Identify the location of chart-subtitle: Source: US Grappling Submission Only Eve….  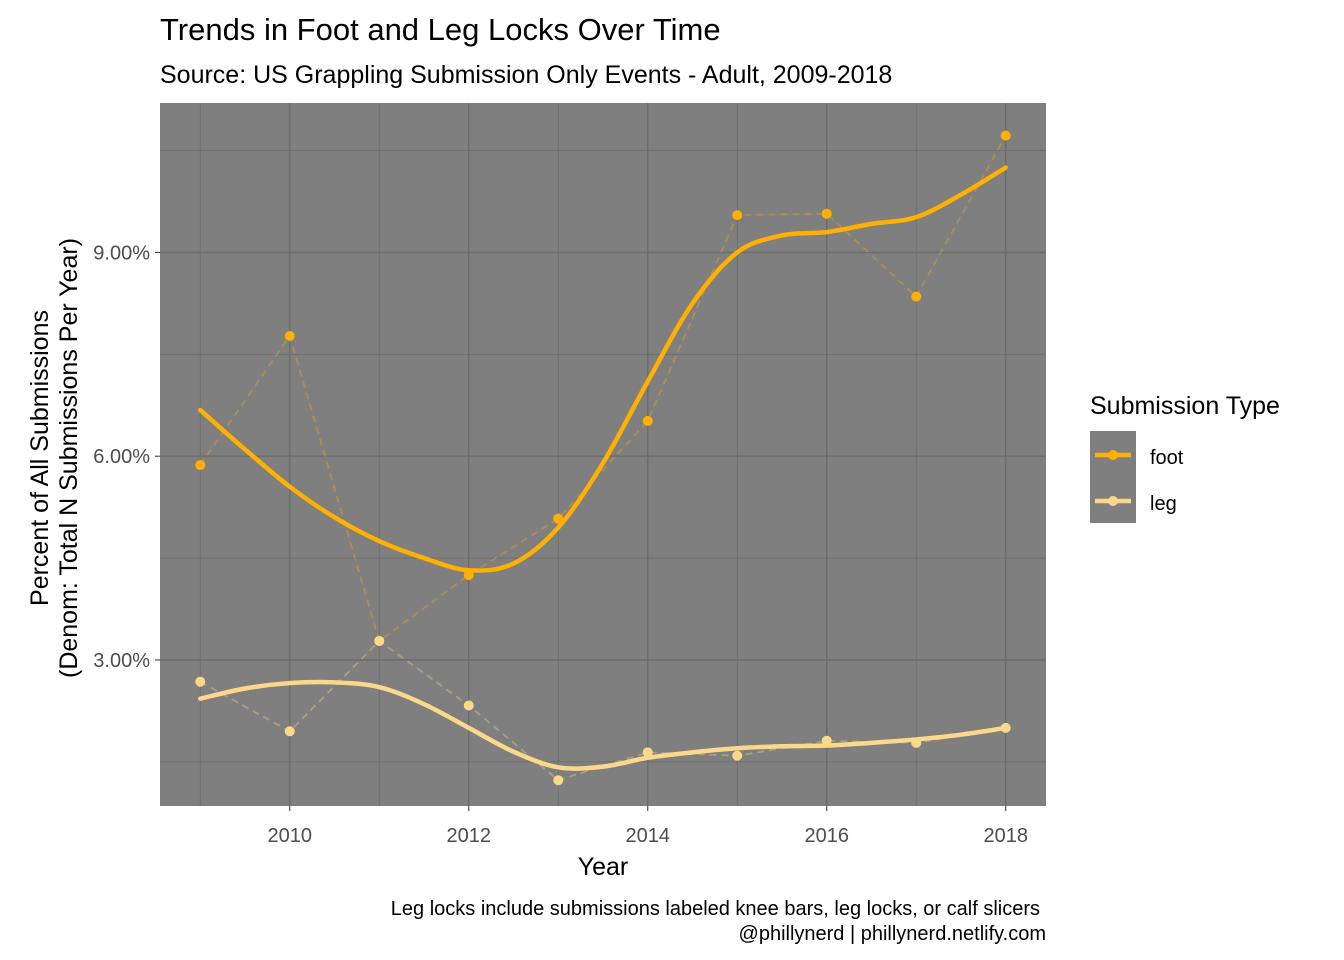
(526, 75).